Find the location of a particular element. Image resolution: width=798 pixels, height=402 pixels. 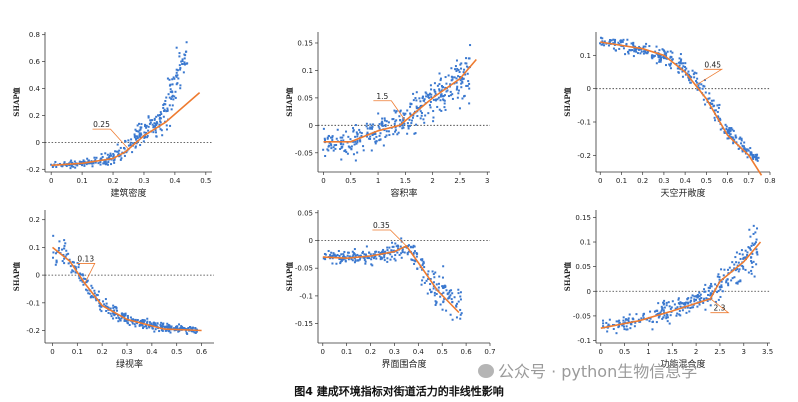

y-tick-label: 0.1 is located at coordinates (585, 243).